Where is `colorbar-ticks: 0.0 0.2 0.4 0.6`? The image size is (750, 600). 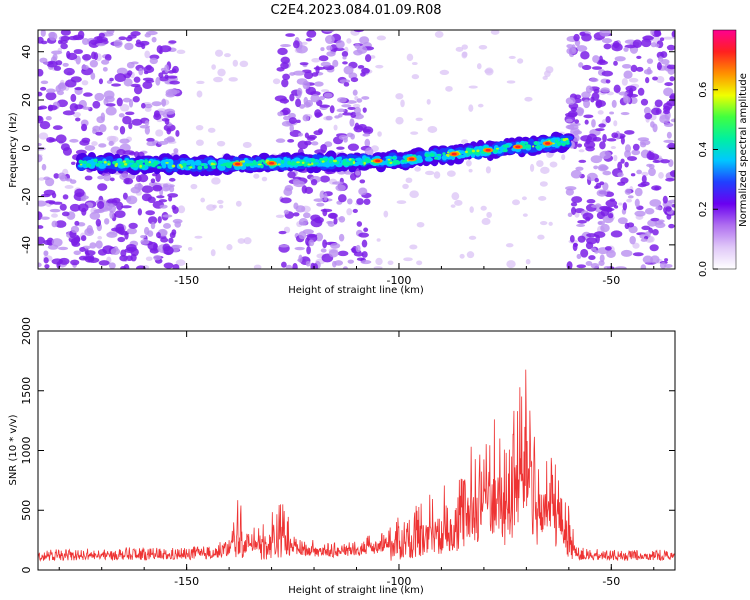
colorbar-ticks: 0.0 0.2 0.4 0.6 is located at coordinates (708, 179).